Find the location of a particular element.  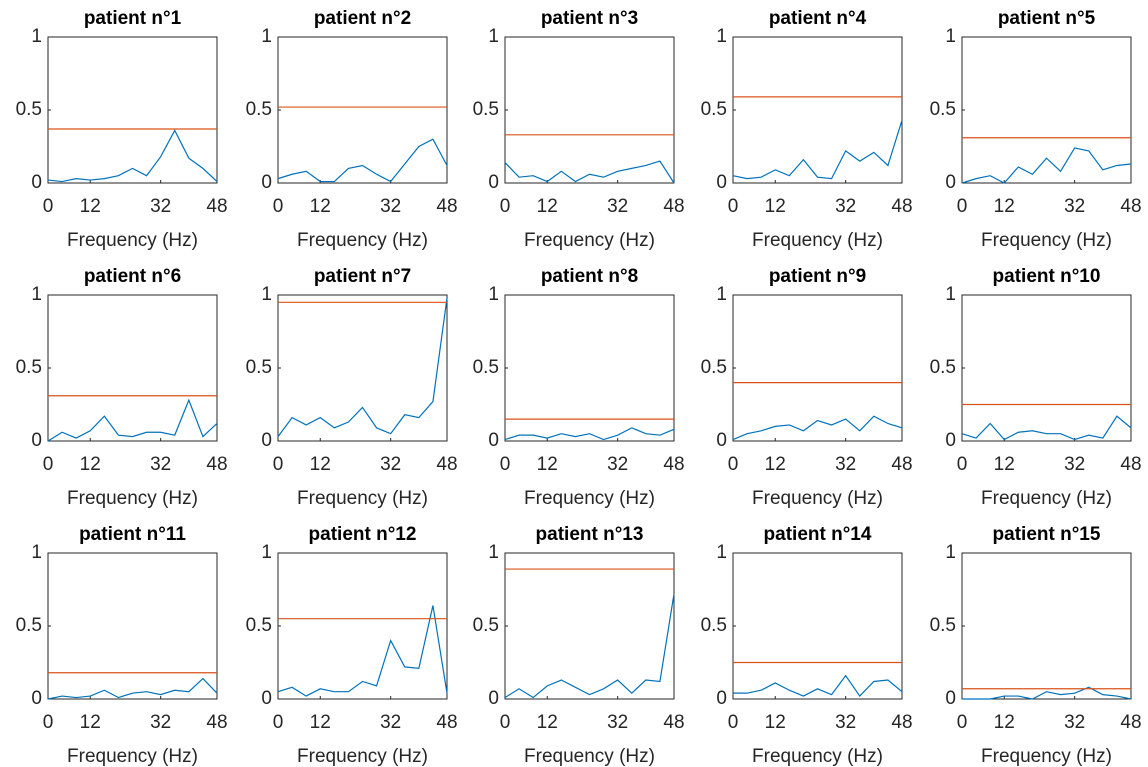

title: patient n°15 is located at coordinates (1047, 534).